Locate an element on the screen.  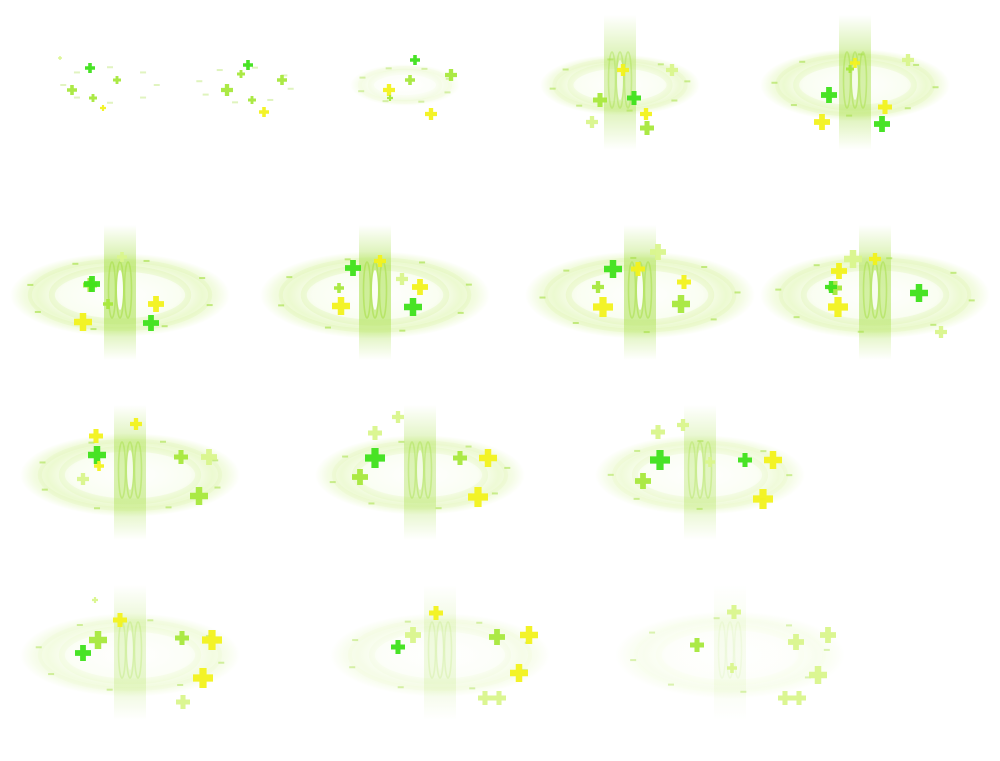
light-pillar is located at coordinates (730, 652).